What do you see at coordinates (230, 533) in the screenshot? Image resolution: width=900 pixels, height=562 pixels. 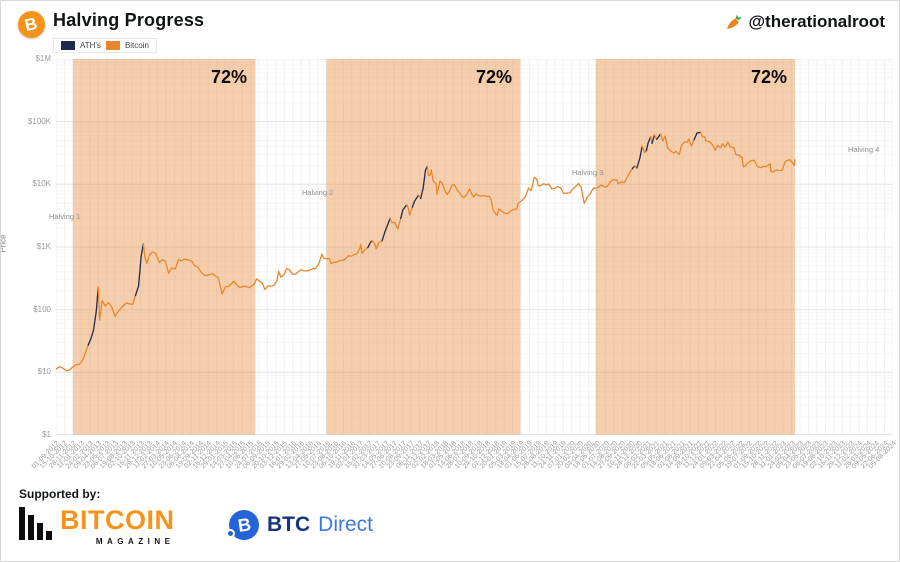 I see `btc-direct-orbit-dot` at bounding box center [230, 533].